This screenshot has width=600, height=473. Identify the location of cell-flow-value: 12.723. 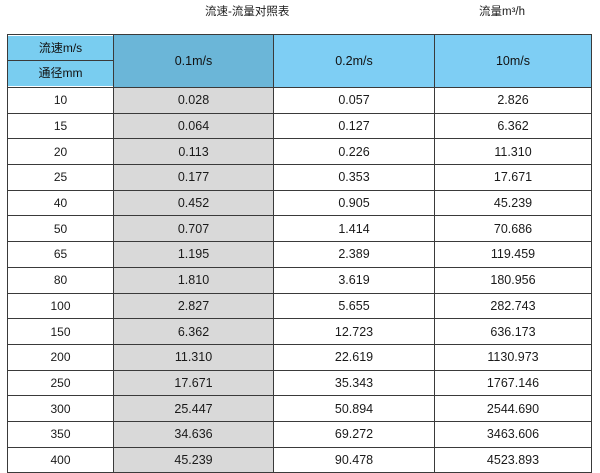
(354, 331).